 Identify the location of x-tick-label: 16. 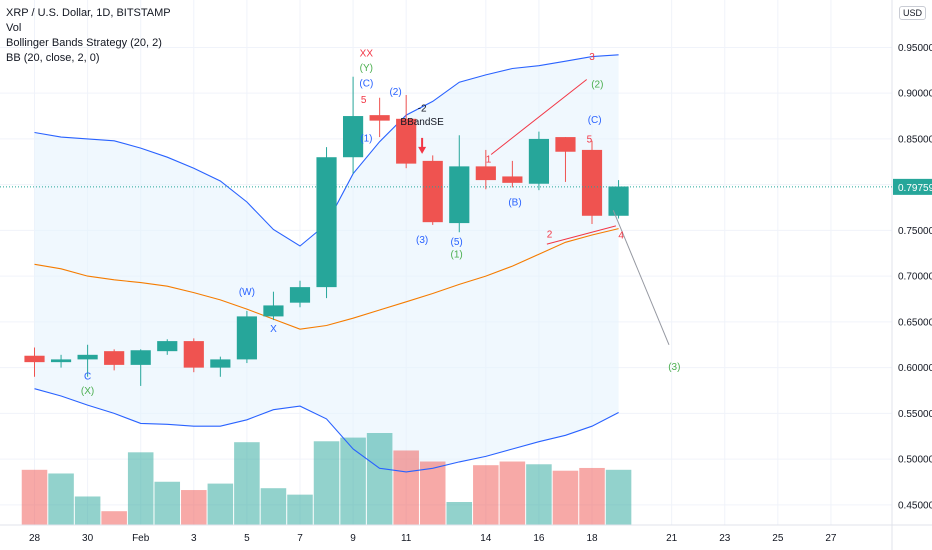
(539, 538).